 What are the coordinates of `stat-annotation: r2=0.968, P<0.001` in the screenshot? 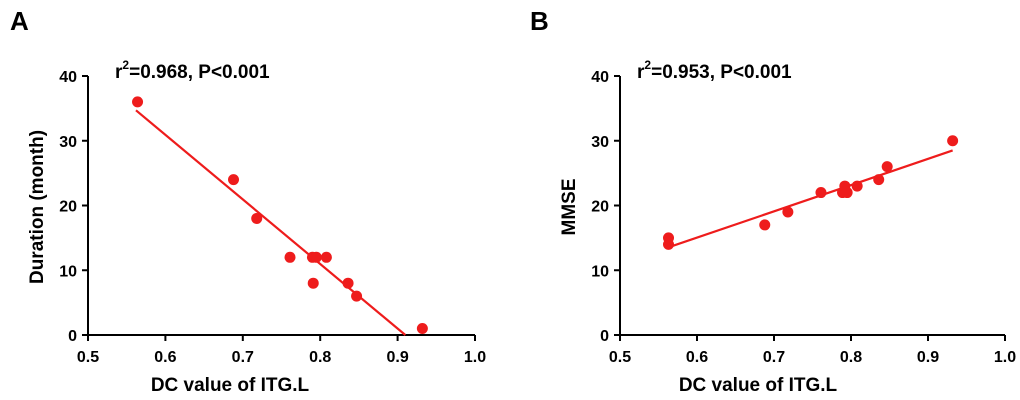 It's located at (192, 70).